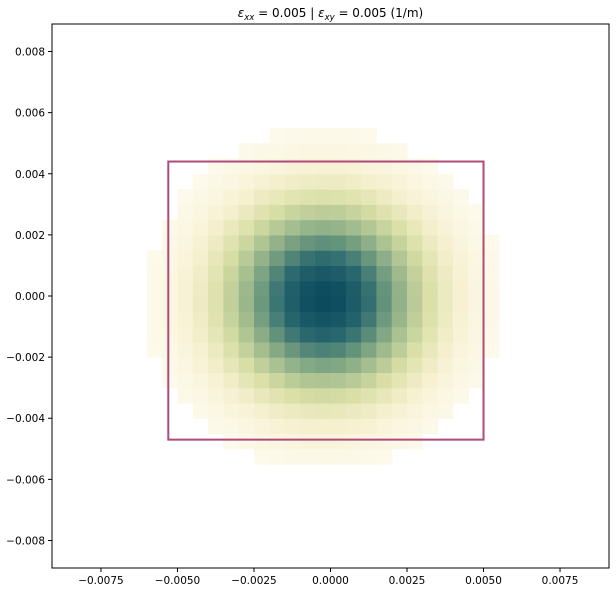 The image size is (616, 592). I want to click on title-epsilon-1: ε, so click(241, 13).